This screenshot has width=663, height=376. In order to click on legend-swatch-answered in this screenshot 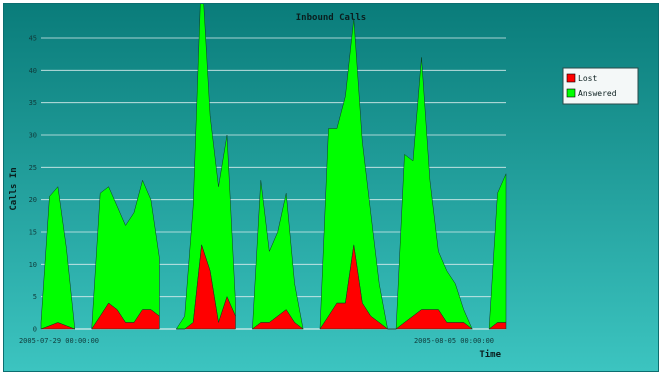, I will do `click(571, 93)`.